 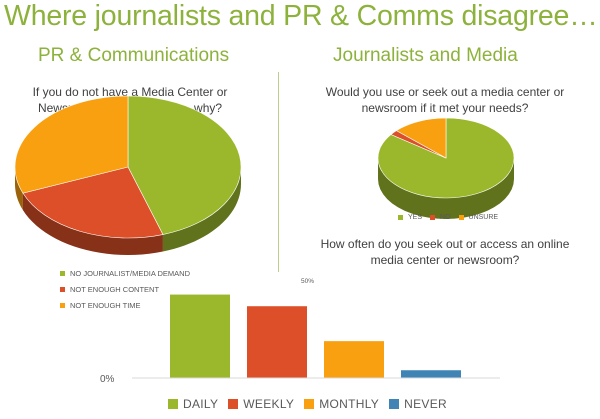 I want to click on legend-entry: NO, so click(x=440, y=217).